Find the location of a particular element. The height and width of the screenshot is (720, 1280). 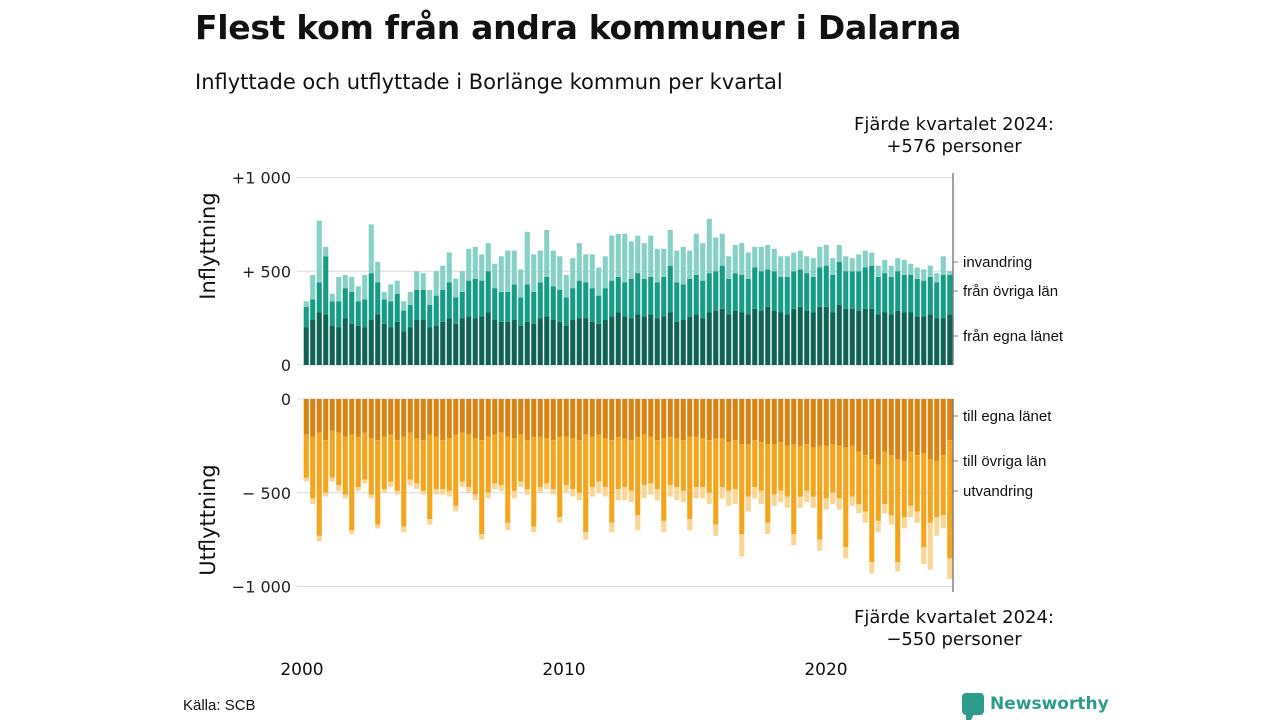

callout-bottom: Fjärde kvartalet 2024: −550 personer is located at coordinates (954, 629).